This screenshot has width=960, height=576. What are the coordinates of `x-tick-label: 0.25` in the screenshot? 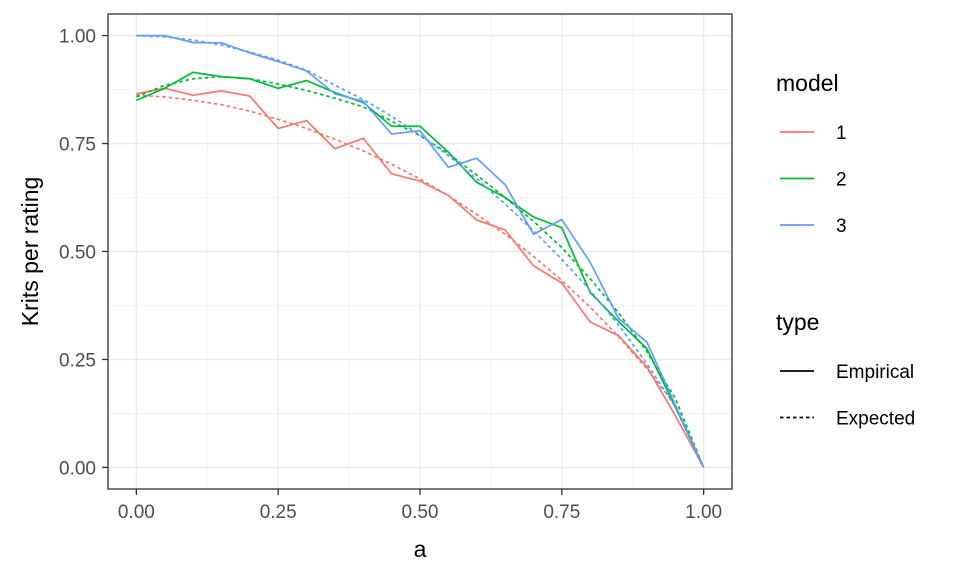 It's located at (278, 512).